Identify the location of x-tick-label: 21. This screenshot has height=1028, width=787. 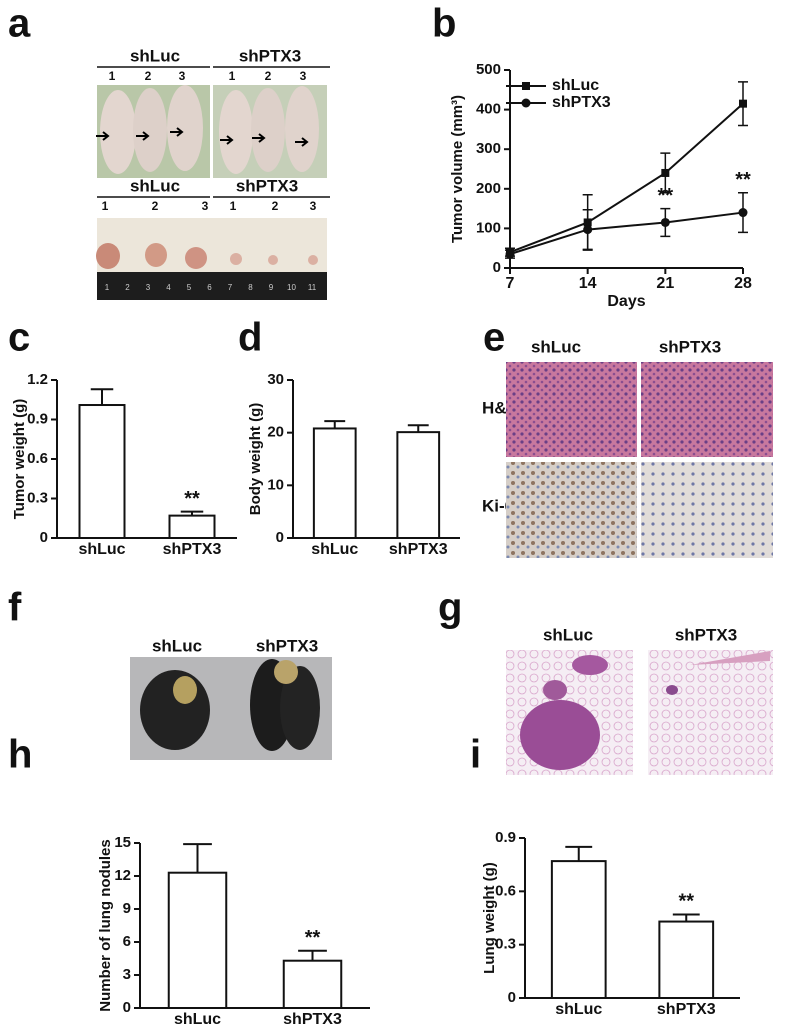
(665, 283).